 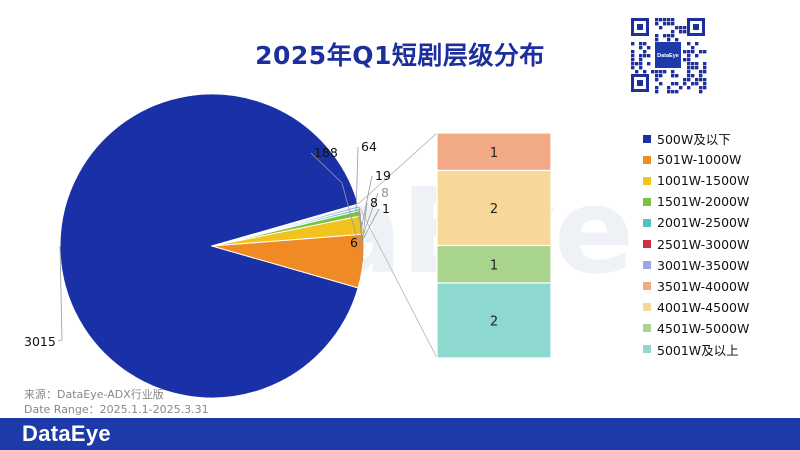 I want to click on legend-item: 1001W-1500W, so click(x=696, y=180).